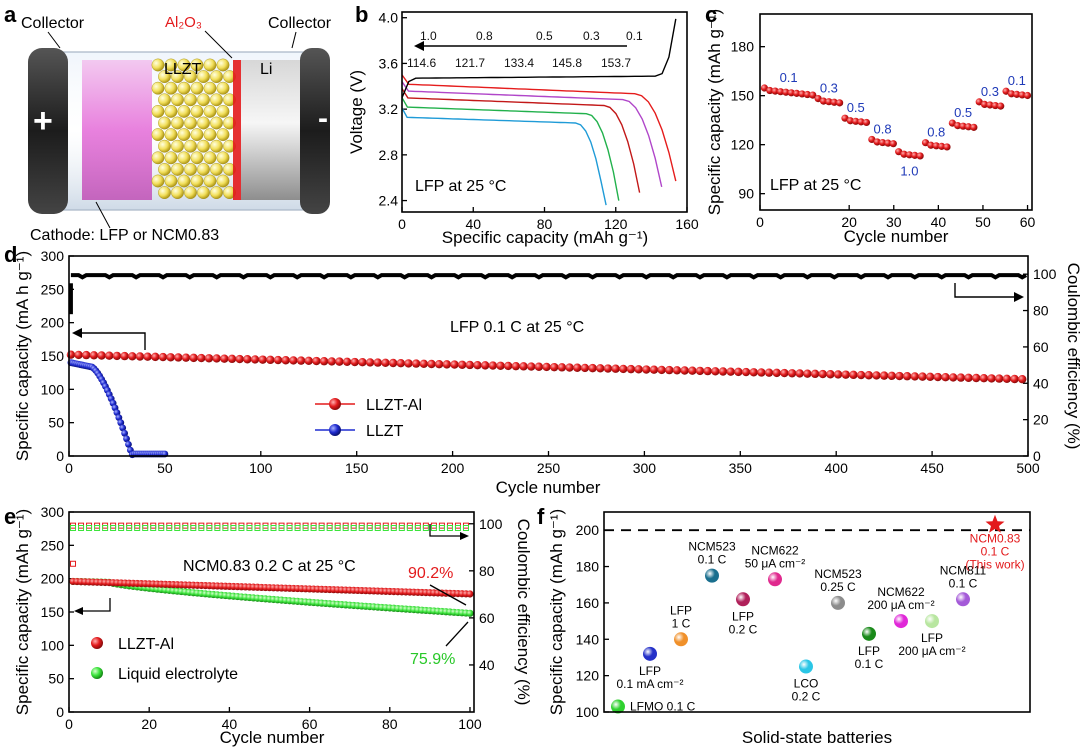 The image size is (1080, 749). Describe the element at coordinates (838, 574) in the screenshot. I see `f-point-label: NCM523` at that location.